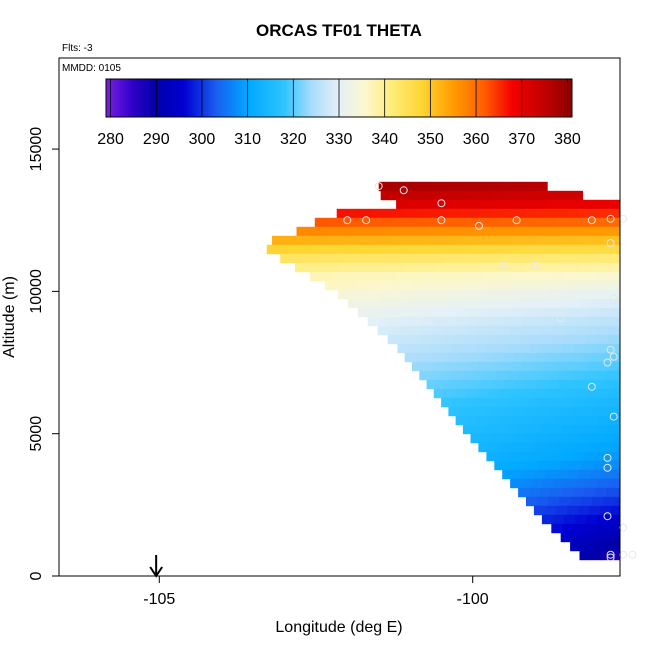 The width and height of the screenshot is (650, 650). What do you see at coordinates (77, 48) in the screenshot?
I see `flights-note: Flts: -3` at bounding box center [77, 48].